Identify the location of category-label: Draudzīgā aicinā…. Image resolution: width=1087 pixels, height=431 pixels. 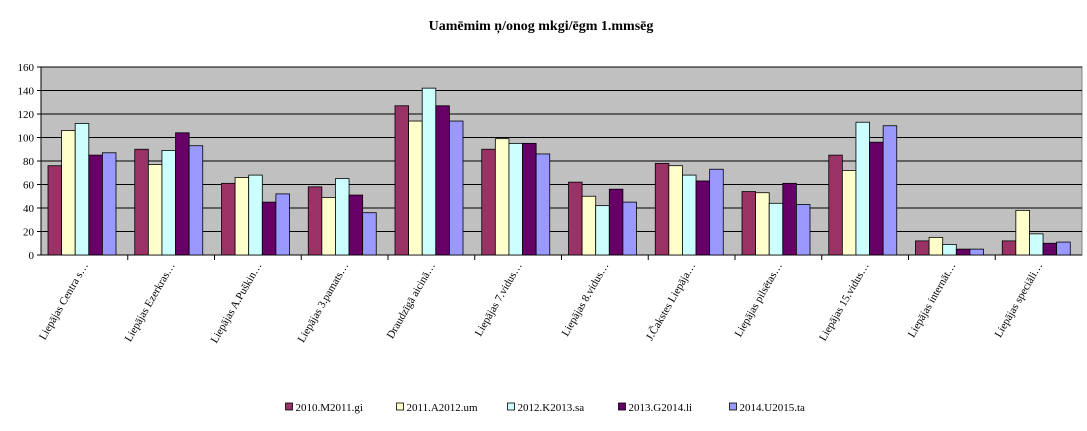
(411, 301).